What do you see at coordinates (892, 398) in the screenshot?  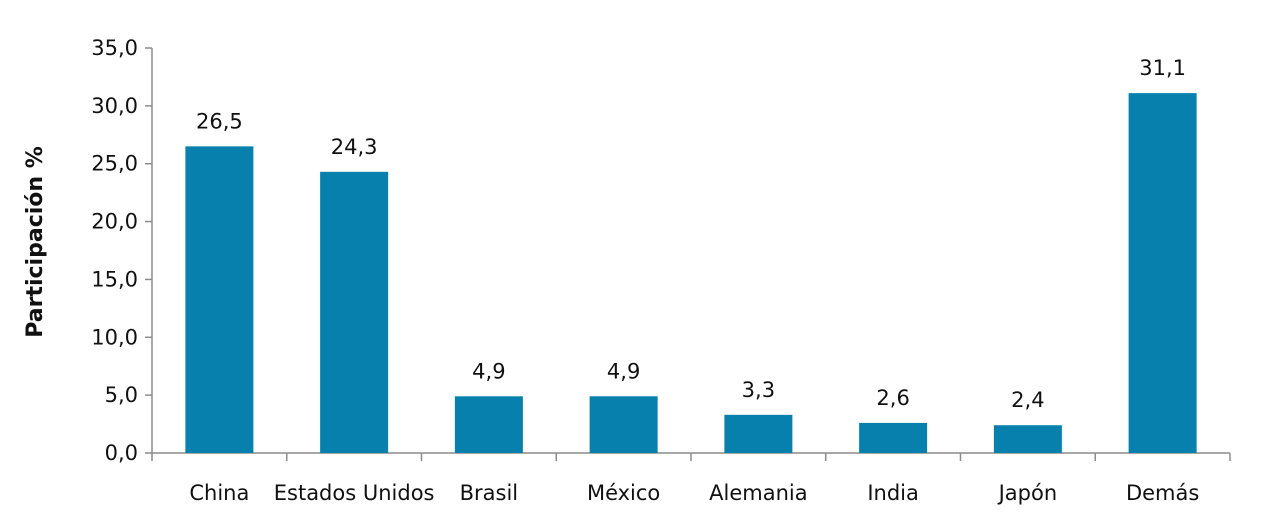 I see `data-label: 2,6` at bounding box center [892, 398].